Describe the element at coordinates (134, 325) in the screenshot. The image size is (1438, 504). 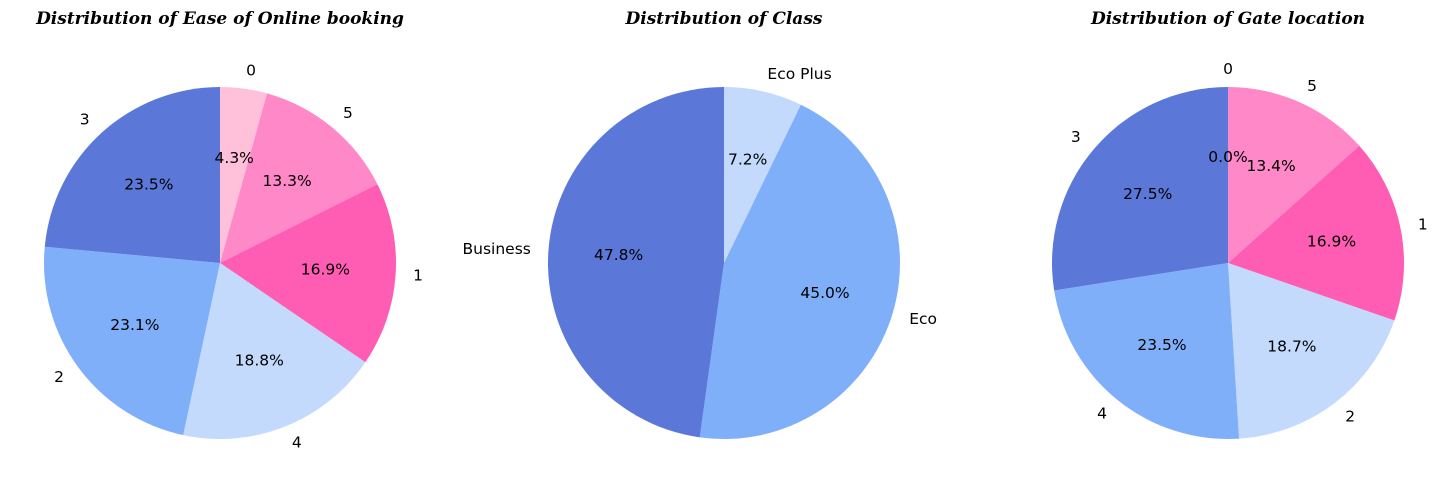
I see `slice-percent-label: 23.1%` at that location.